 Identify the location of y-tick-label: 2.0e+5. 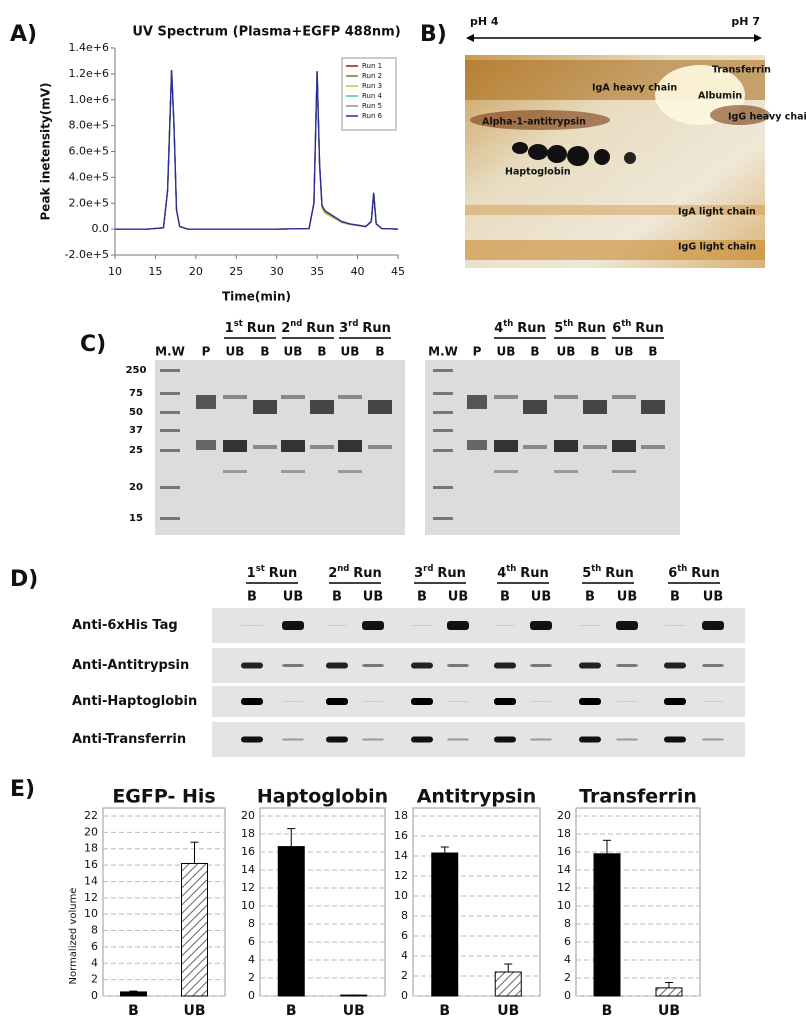
(89, 202).